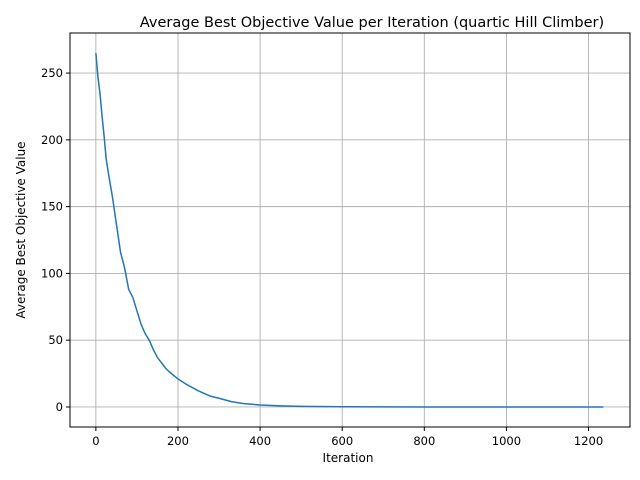 The height and width of the screenshot is (480, 640). What do you see at coordinates (588, 441) in the screenshot?
I see `x-tick-label: 1200` at bounding box center [588, 441].